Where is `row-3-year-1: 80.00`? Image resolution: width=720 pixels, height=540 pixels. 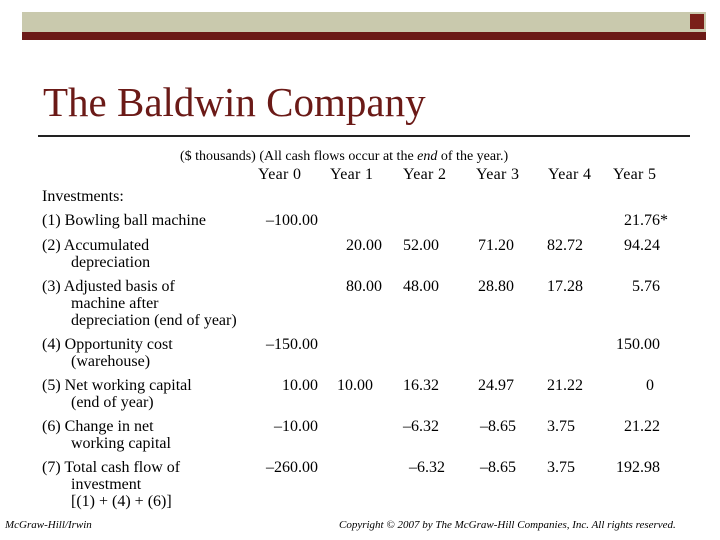
row-3-year-1: 80.00 is located at coordinates (364, 286).